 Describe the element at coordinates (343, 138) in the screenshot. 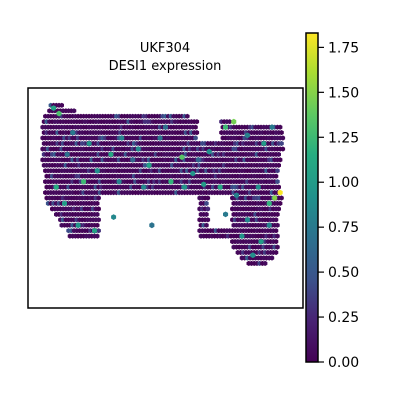

I see `colorbar-tick-label: 1.25` at that location.